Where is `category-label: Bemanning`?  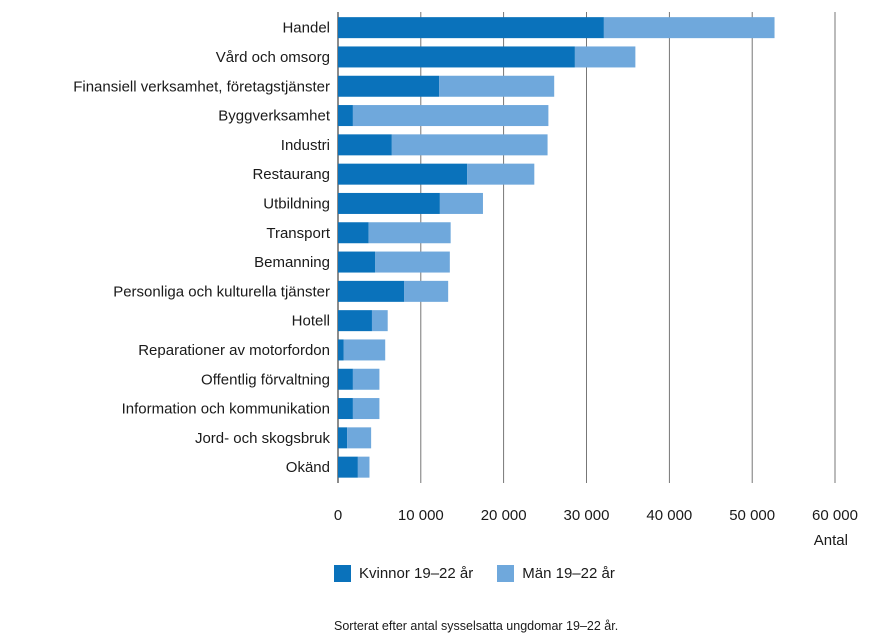
category-label: Bemanning is located at coordinates (292, 262).